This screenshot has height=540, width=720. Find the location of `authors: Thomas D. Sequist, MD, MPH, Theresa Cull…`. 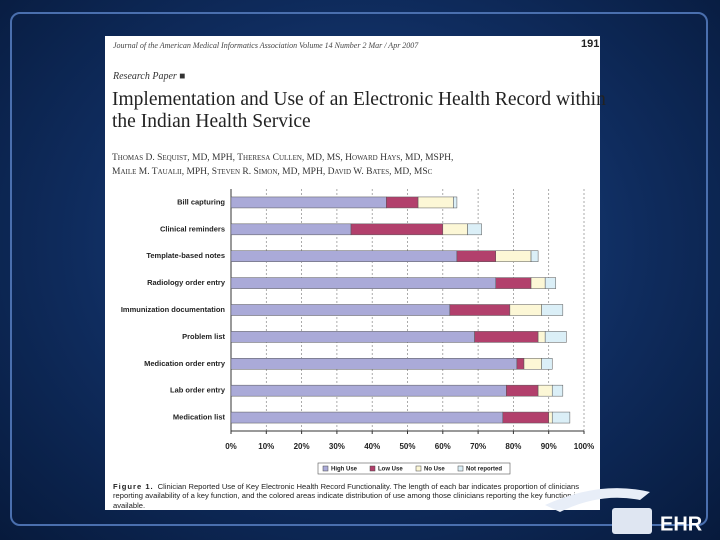

authors: Thomas D. Sequist, MD, MPH, Theresa Cull… is located at coordinates (283, 158).